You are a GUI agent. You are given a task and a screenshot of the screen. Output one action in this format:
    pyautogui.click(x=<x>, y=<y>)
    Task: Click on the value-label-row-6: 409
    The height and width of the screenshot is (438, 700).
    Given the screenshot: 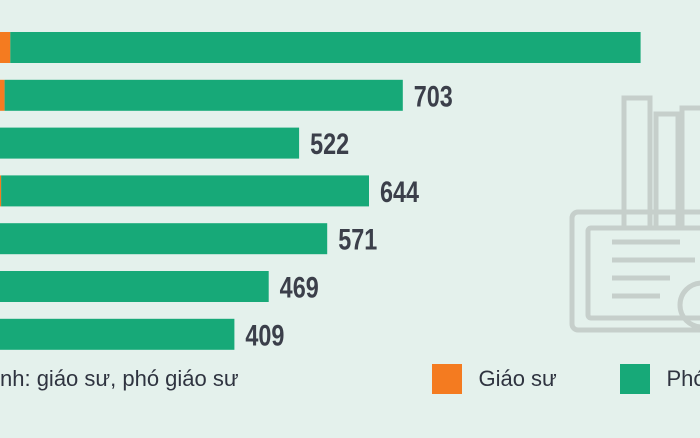 What is the action you would take?
    pyautogui.click(x=264, y=335)
    